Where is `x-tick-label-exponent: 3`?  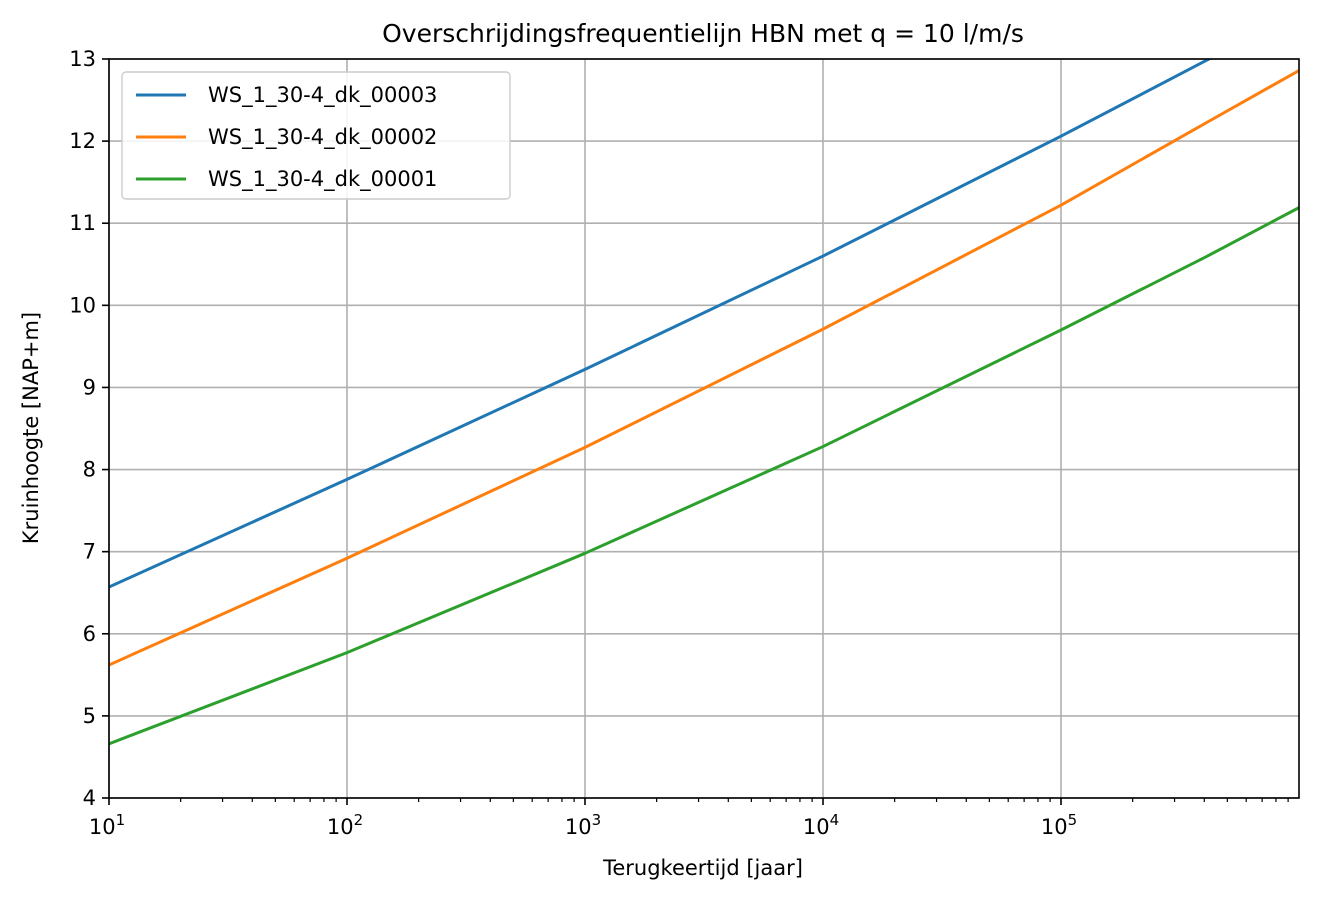
x-tick-label-exponent: 3 is located at coordinates (597, 820).